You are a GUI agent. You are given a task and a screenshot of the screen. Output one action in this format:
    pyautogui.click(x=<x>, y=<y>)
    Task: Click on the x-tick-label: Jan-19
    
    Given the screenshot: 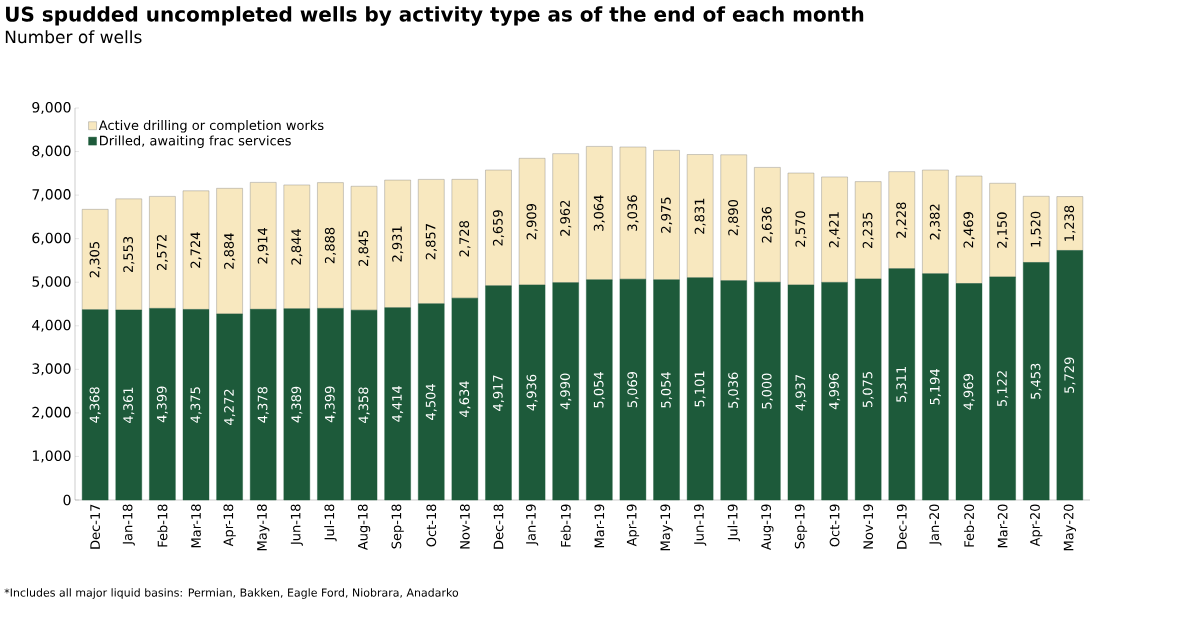 What is the action you would take?
    pyautogui.click(x=532, y=525)
    